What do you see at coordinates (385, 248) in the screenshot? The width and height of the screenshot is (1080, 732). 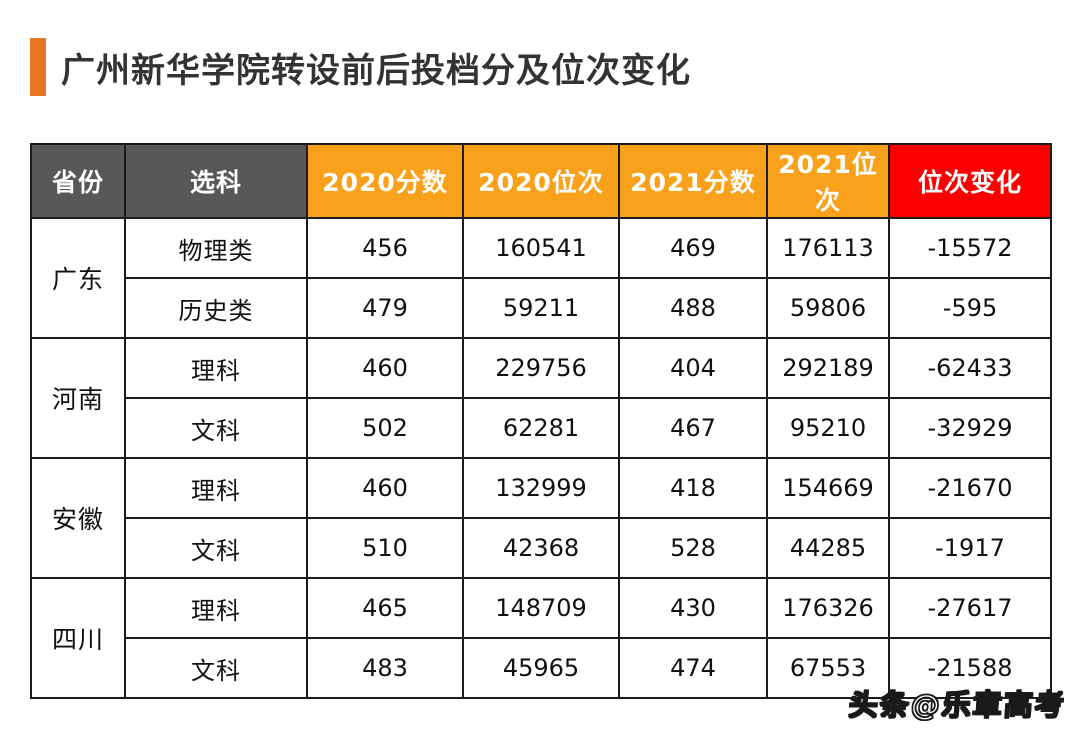 I see `score-2020-cell: 456` at bounding box center [385, 248].